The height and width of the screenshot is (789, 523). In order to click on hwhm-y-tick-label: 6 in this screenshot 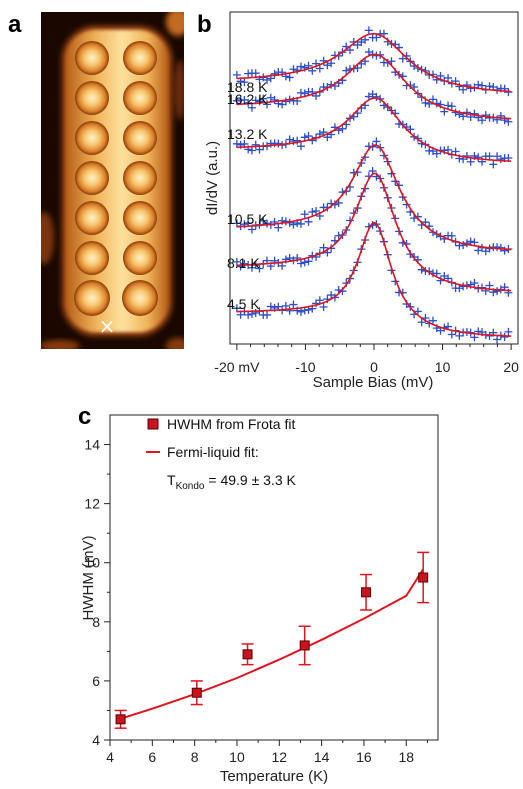, I will do `click(96, 681)`.